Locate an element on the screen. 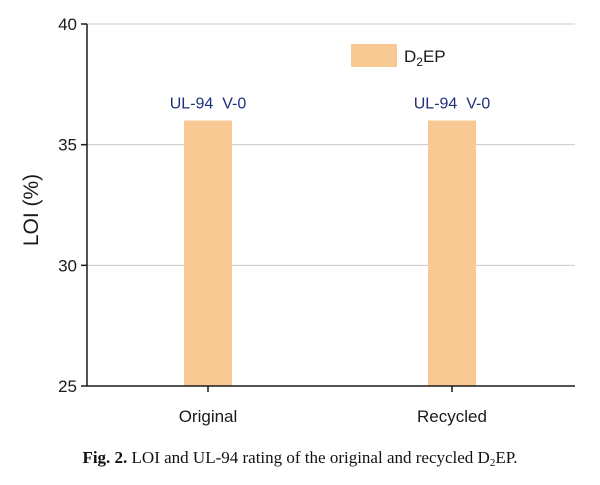  x-tick-label: Original is located at coordinates (208, 416).